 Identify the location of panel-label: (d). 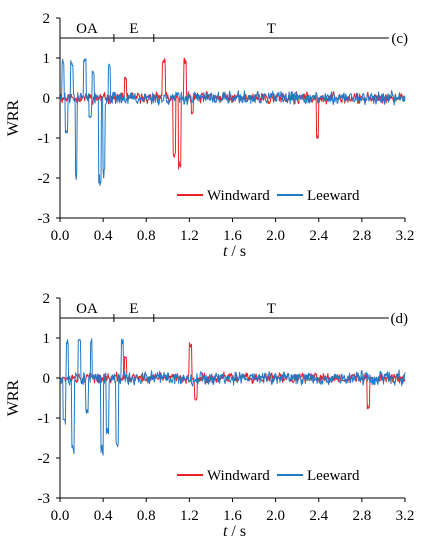
(400, 319).